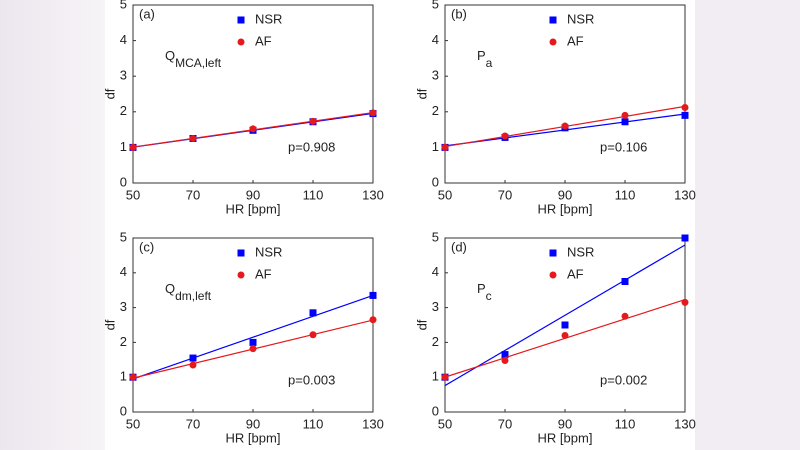  Describe the element at coordinates (147, 13) in the screenshot. I see `panel-label: (a)` at that location.